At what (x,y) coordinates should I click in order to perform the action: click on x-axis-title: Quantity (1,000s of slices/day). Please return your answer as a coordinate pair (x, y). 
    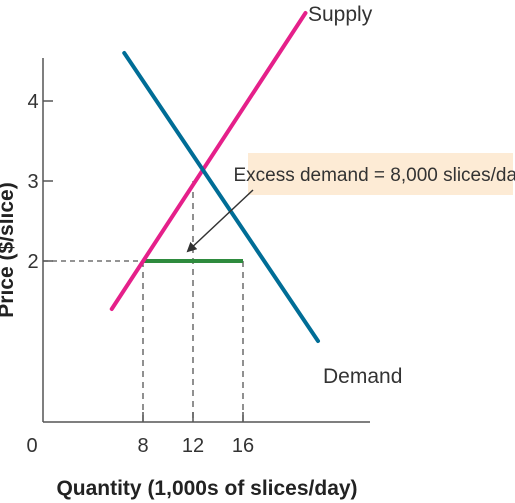
    Looking at the image, I should click on (206, 488).